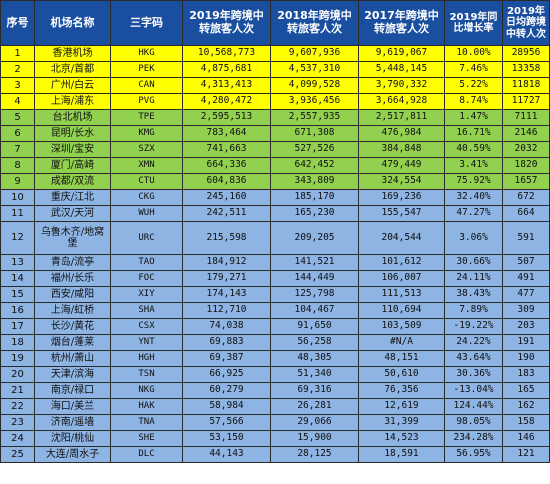  What do you see at coordinates (314, 262) in the screenshot?
I see `passengers-2018-cell: 141,521` at bounding box center [314, 262].